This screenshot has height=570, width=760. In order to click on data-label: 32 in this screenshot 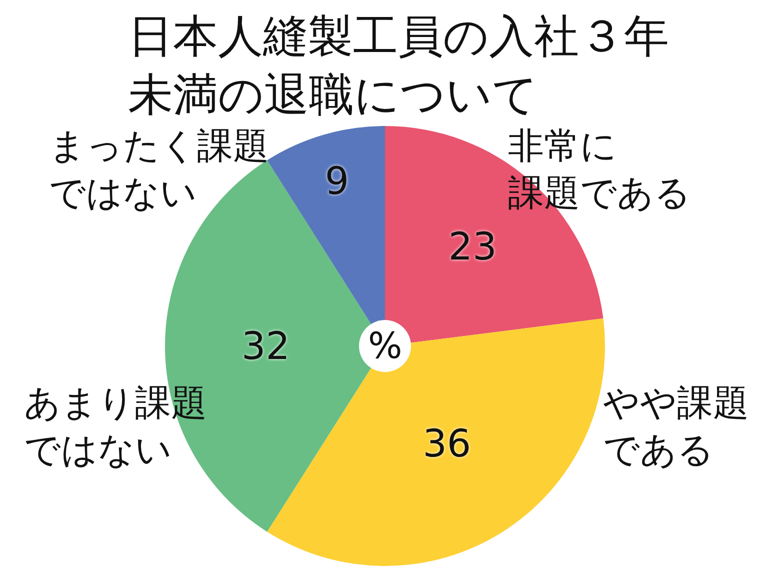, I will do `click(266, 346)`.